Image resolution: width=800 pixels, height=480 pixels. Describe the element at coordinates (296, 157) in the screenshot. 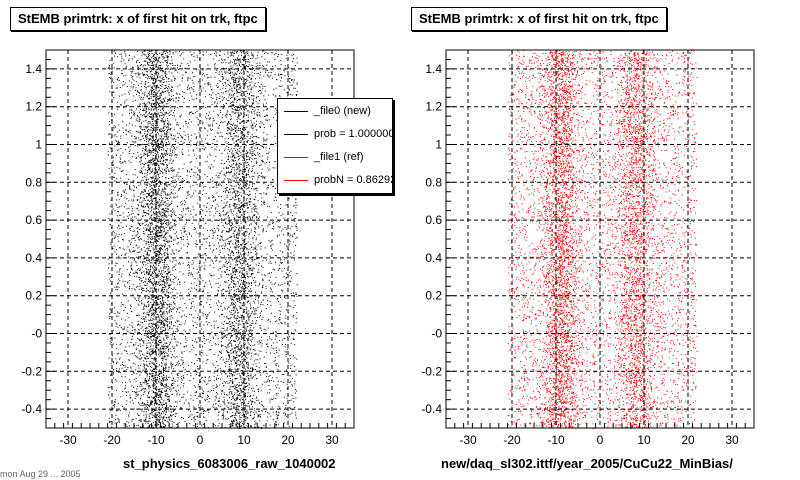

I see `legend-swatch-file1` at that location.